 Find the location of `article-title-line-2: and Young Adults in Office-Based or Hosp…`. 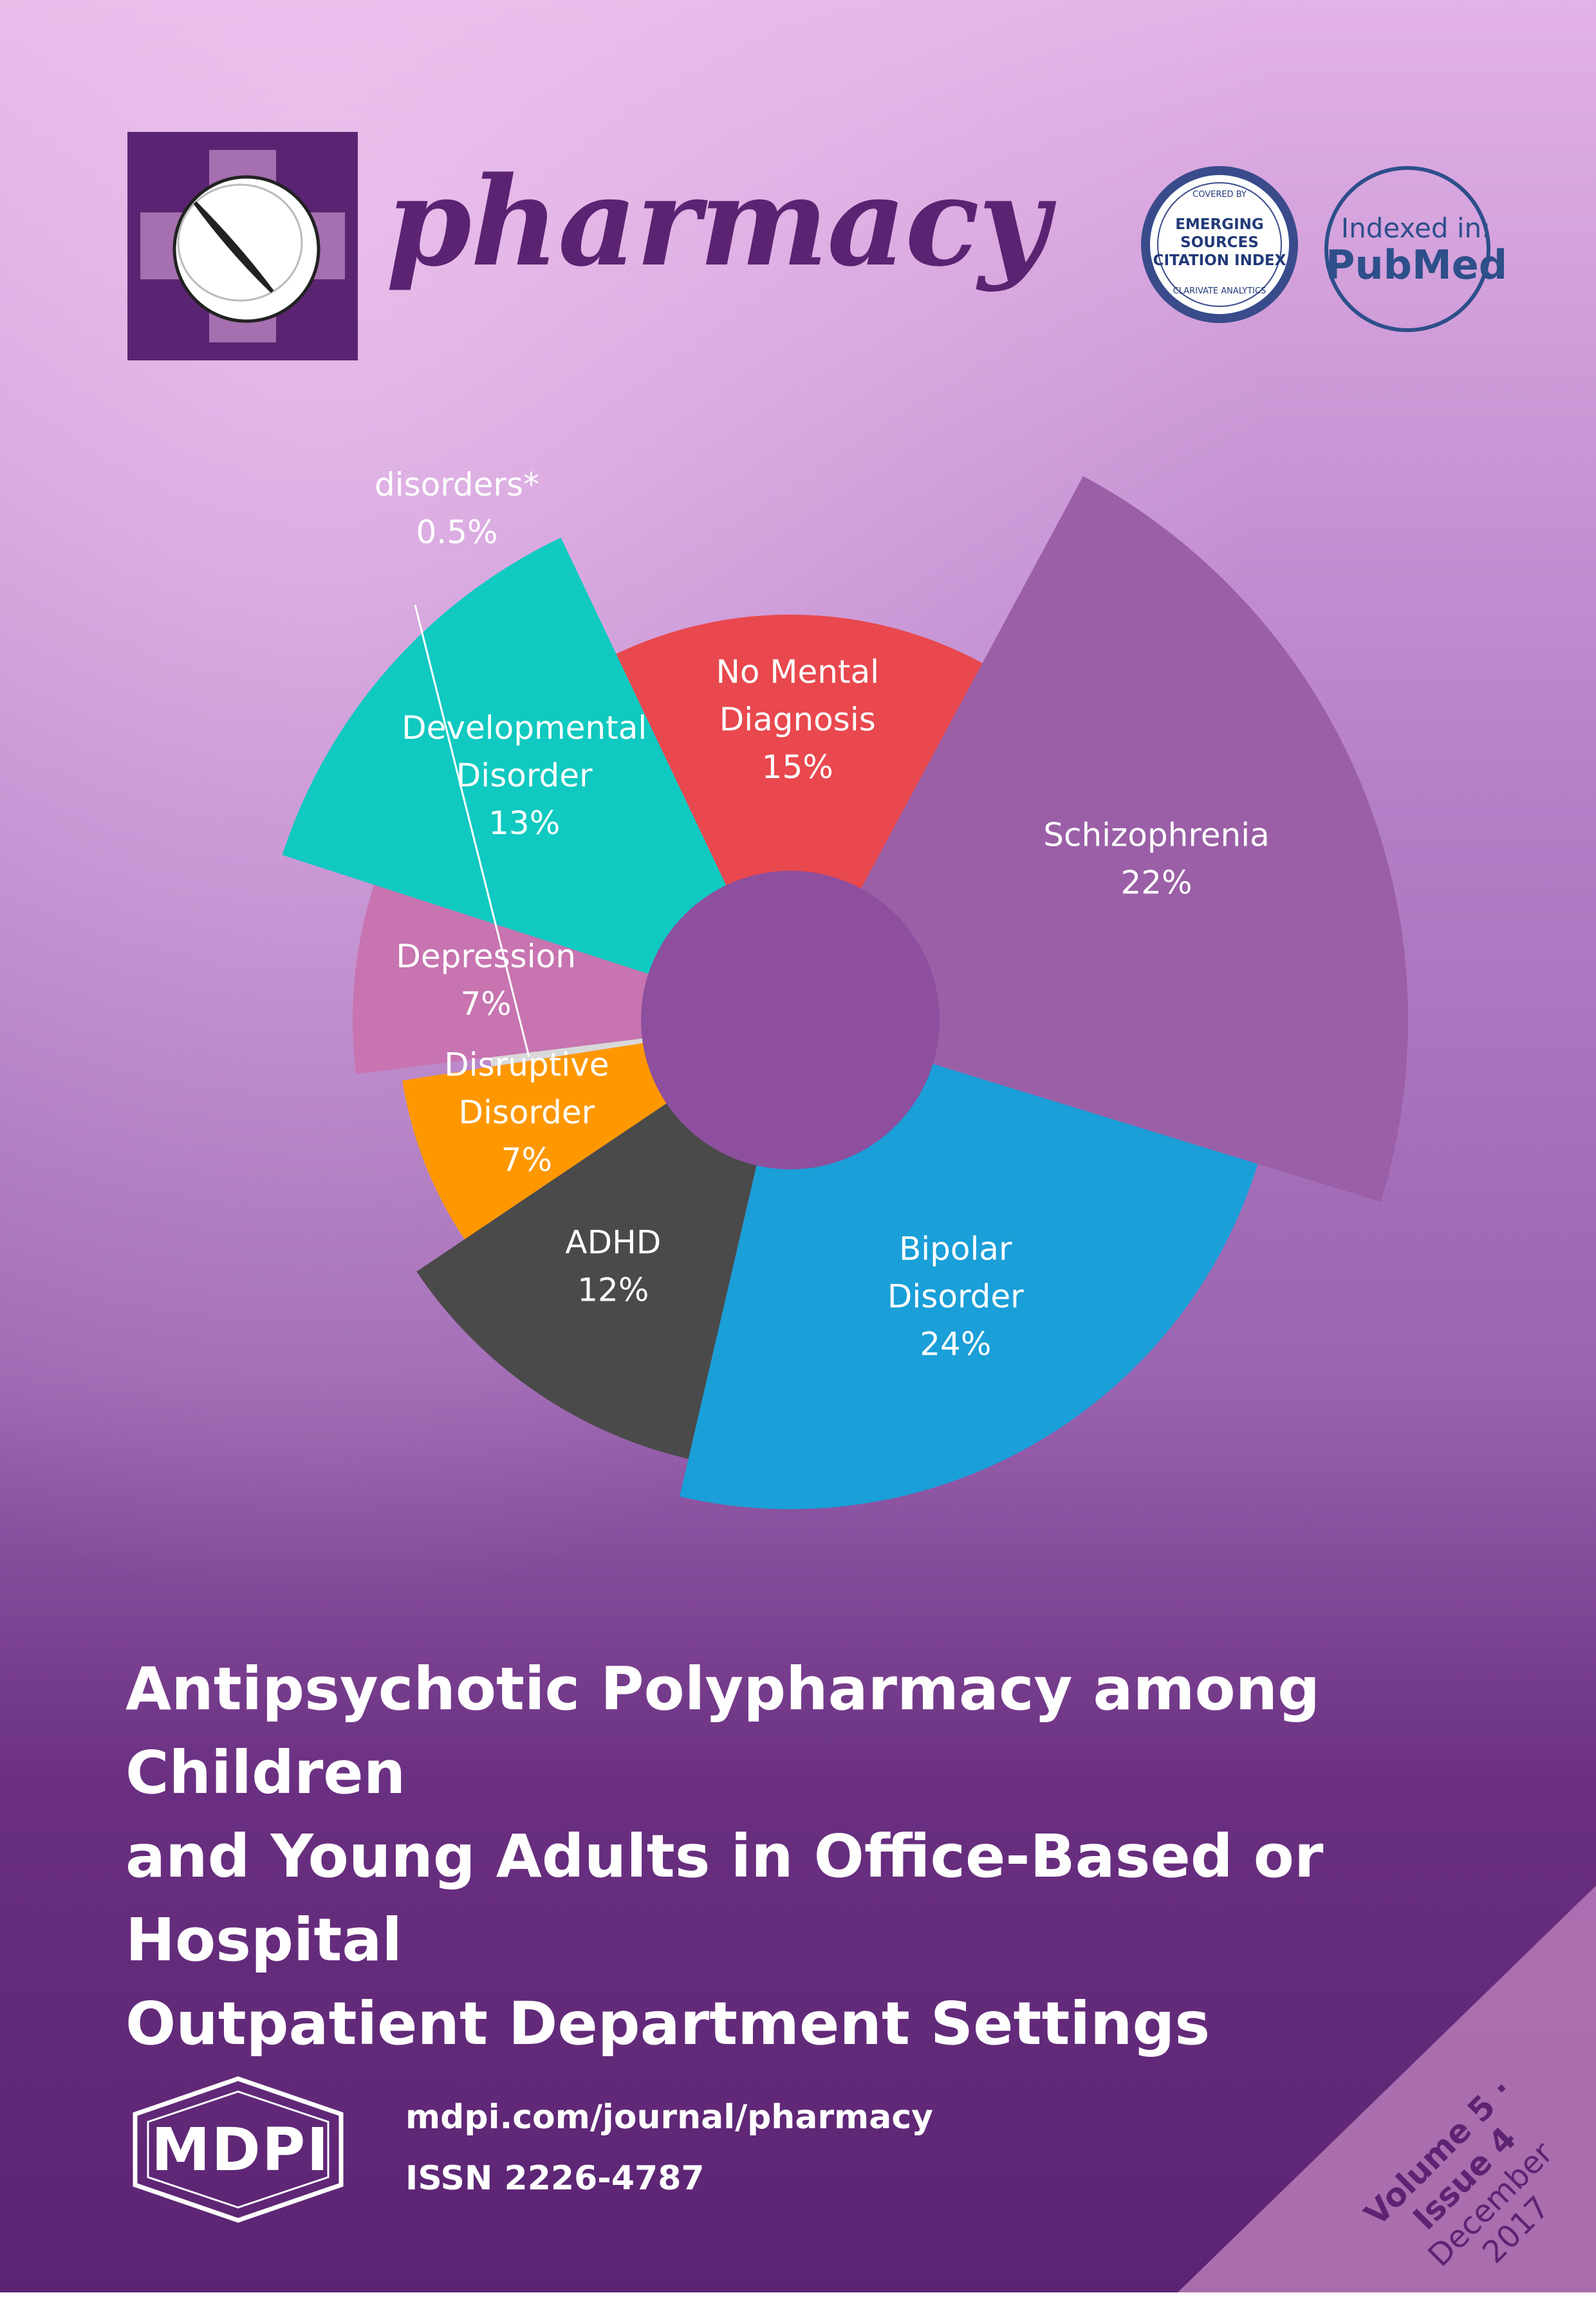

article-title-line-2: and Young Adults in Office-Based or Hosp… is located at coordinates (724, 1898).